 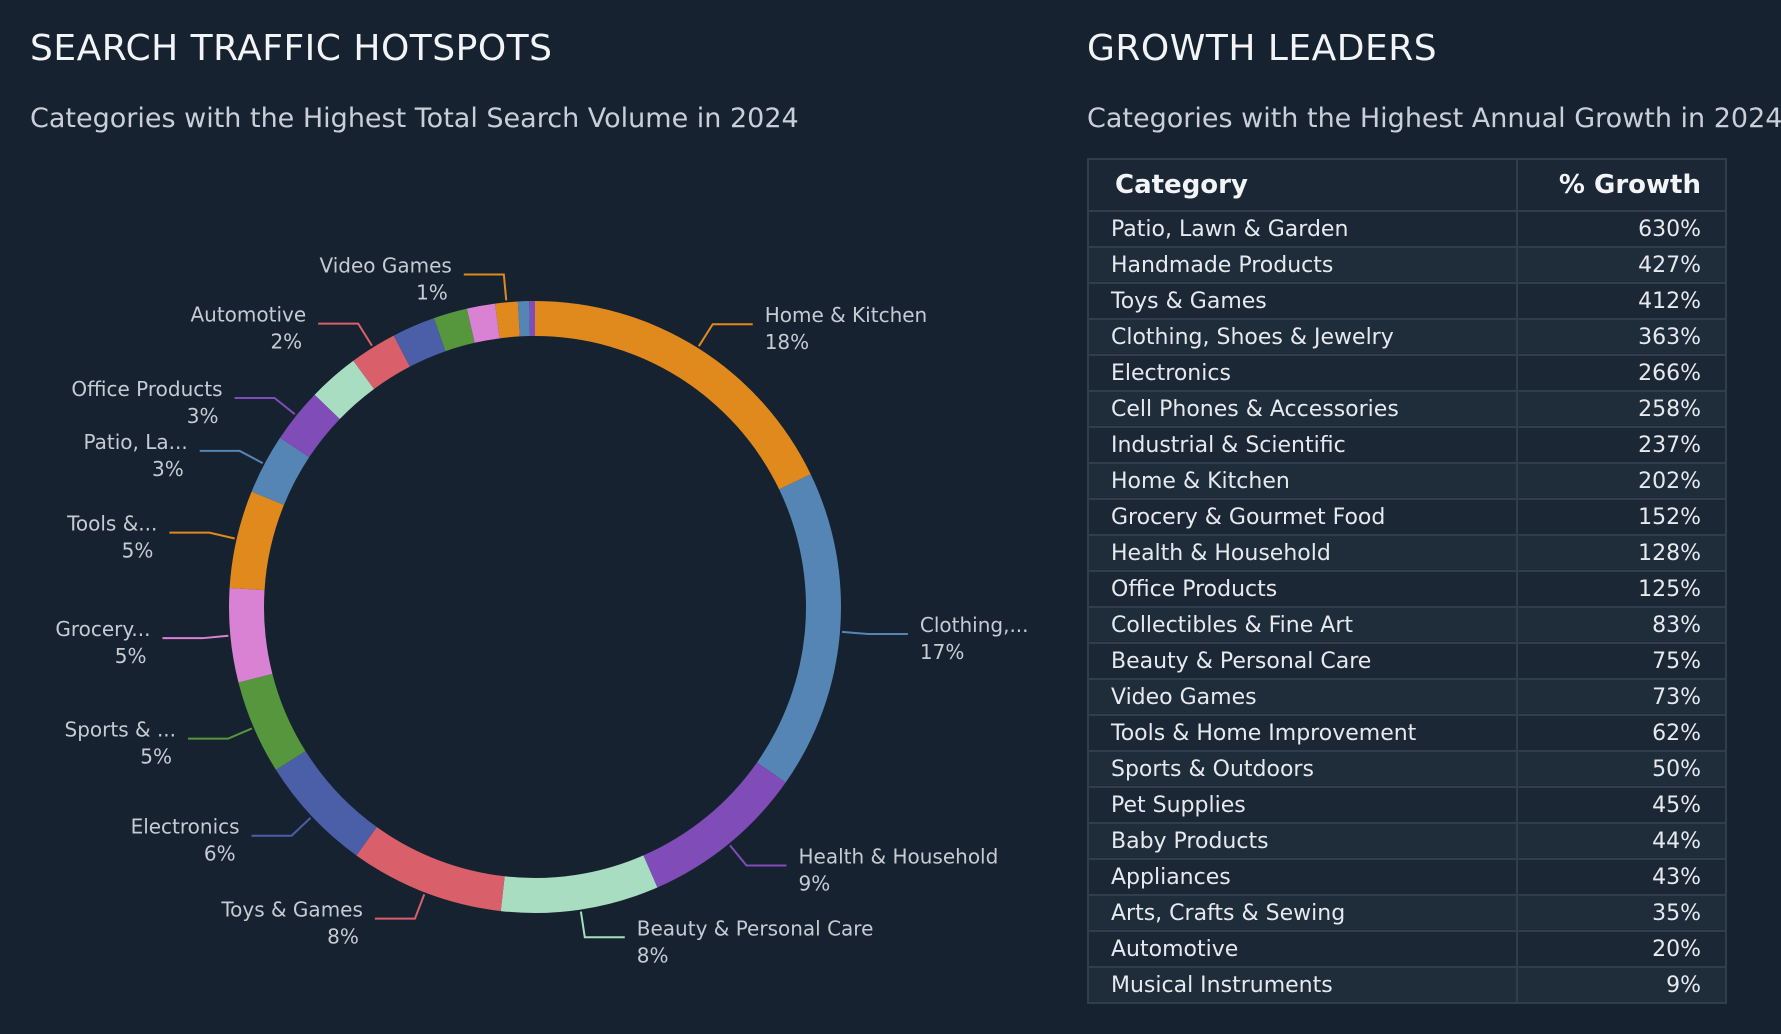 I want to click on slice-label: Office Products, so click(x=146, y=389).